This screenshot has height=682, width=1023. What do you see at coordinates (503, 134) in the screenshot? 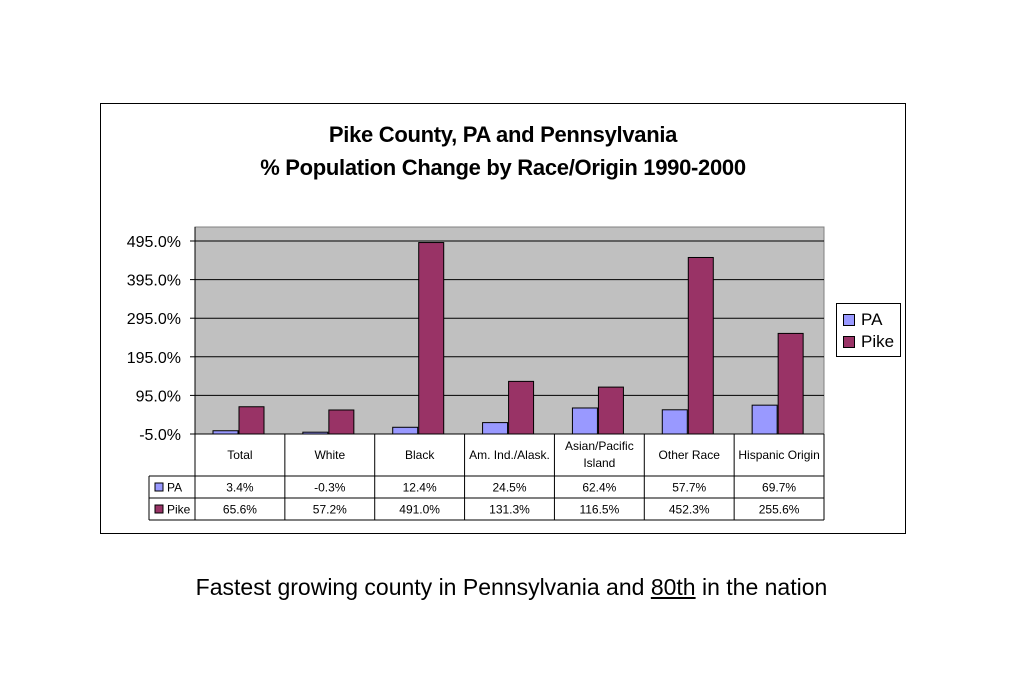
I see `chart-title: Pike County, PA and Pennsylvania` at bounding box center [503, 134].